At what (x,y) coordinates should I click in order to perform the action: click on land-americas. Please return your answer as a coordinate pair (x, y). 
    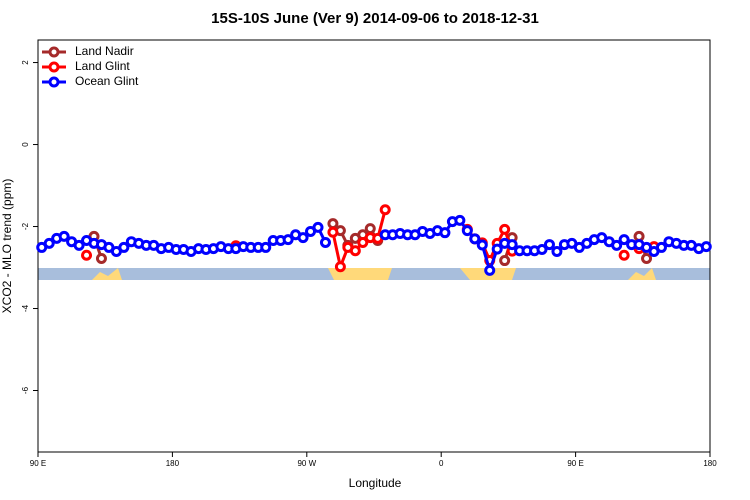
    Looking at the image, I should click on (360, 274).